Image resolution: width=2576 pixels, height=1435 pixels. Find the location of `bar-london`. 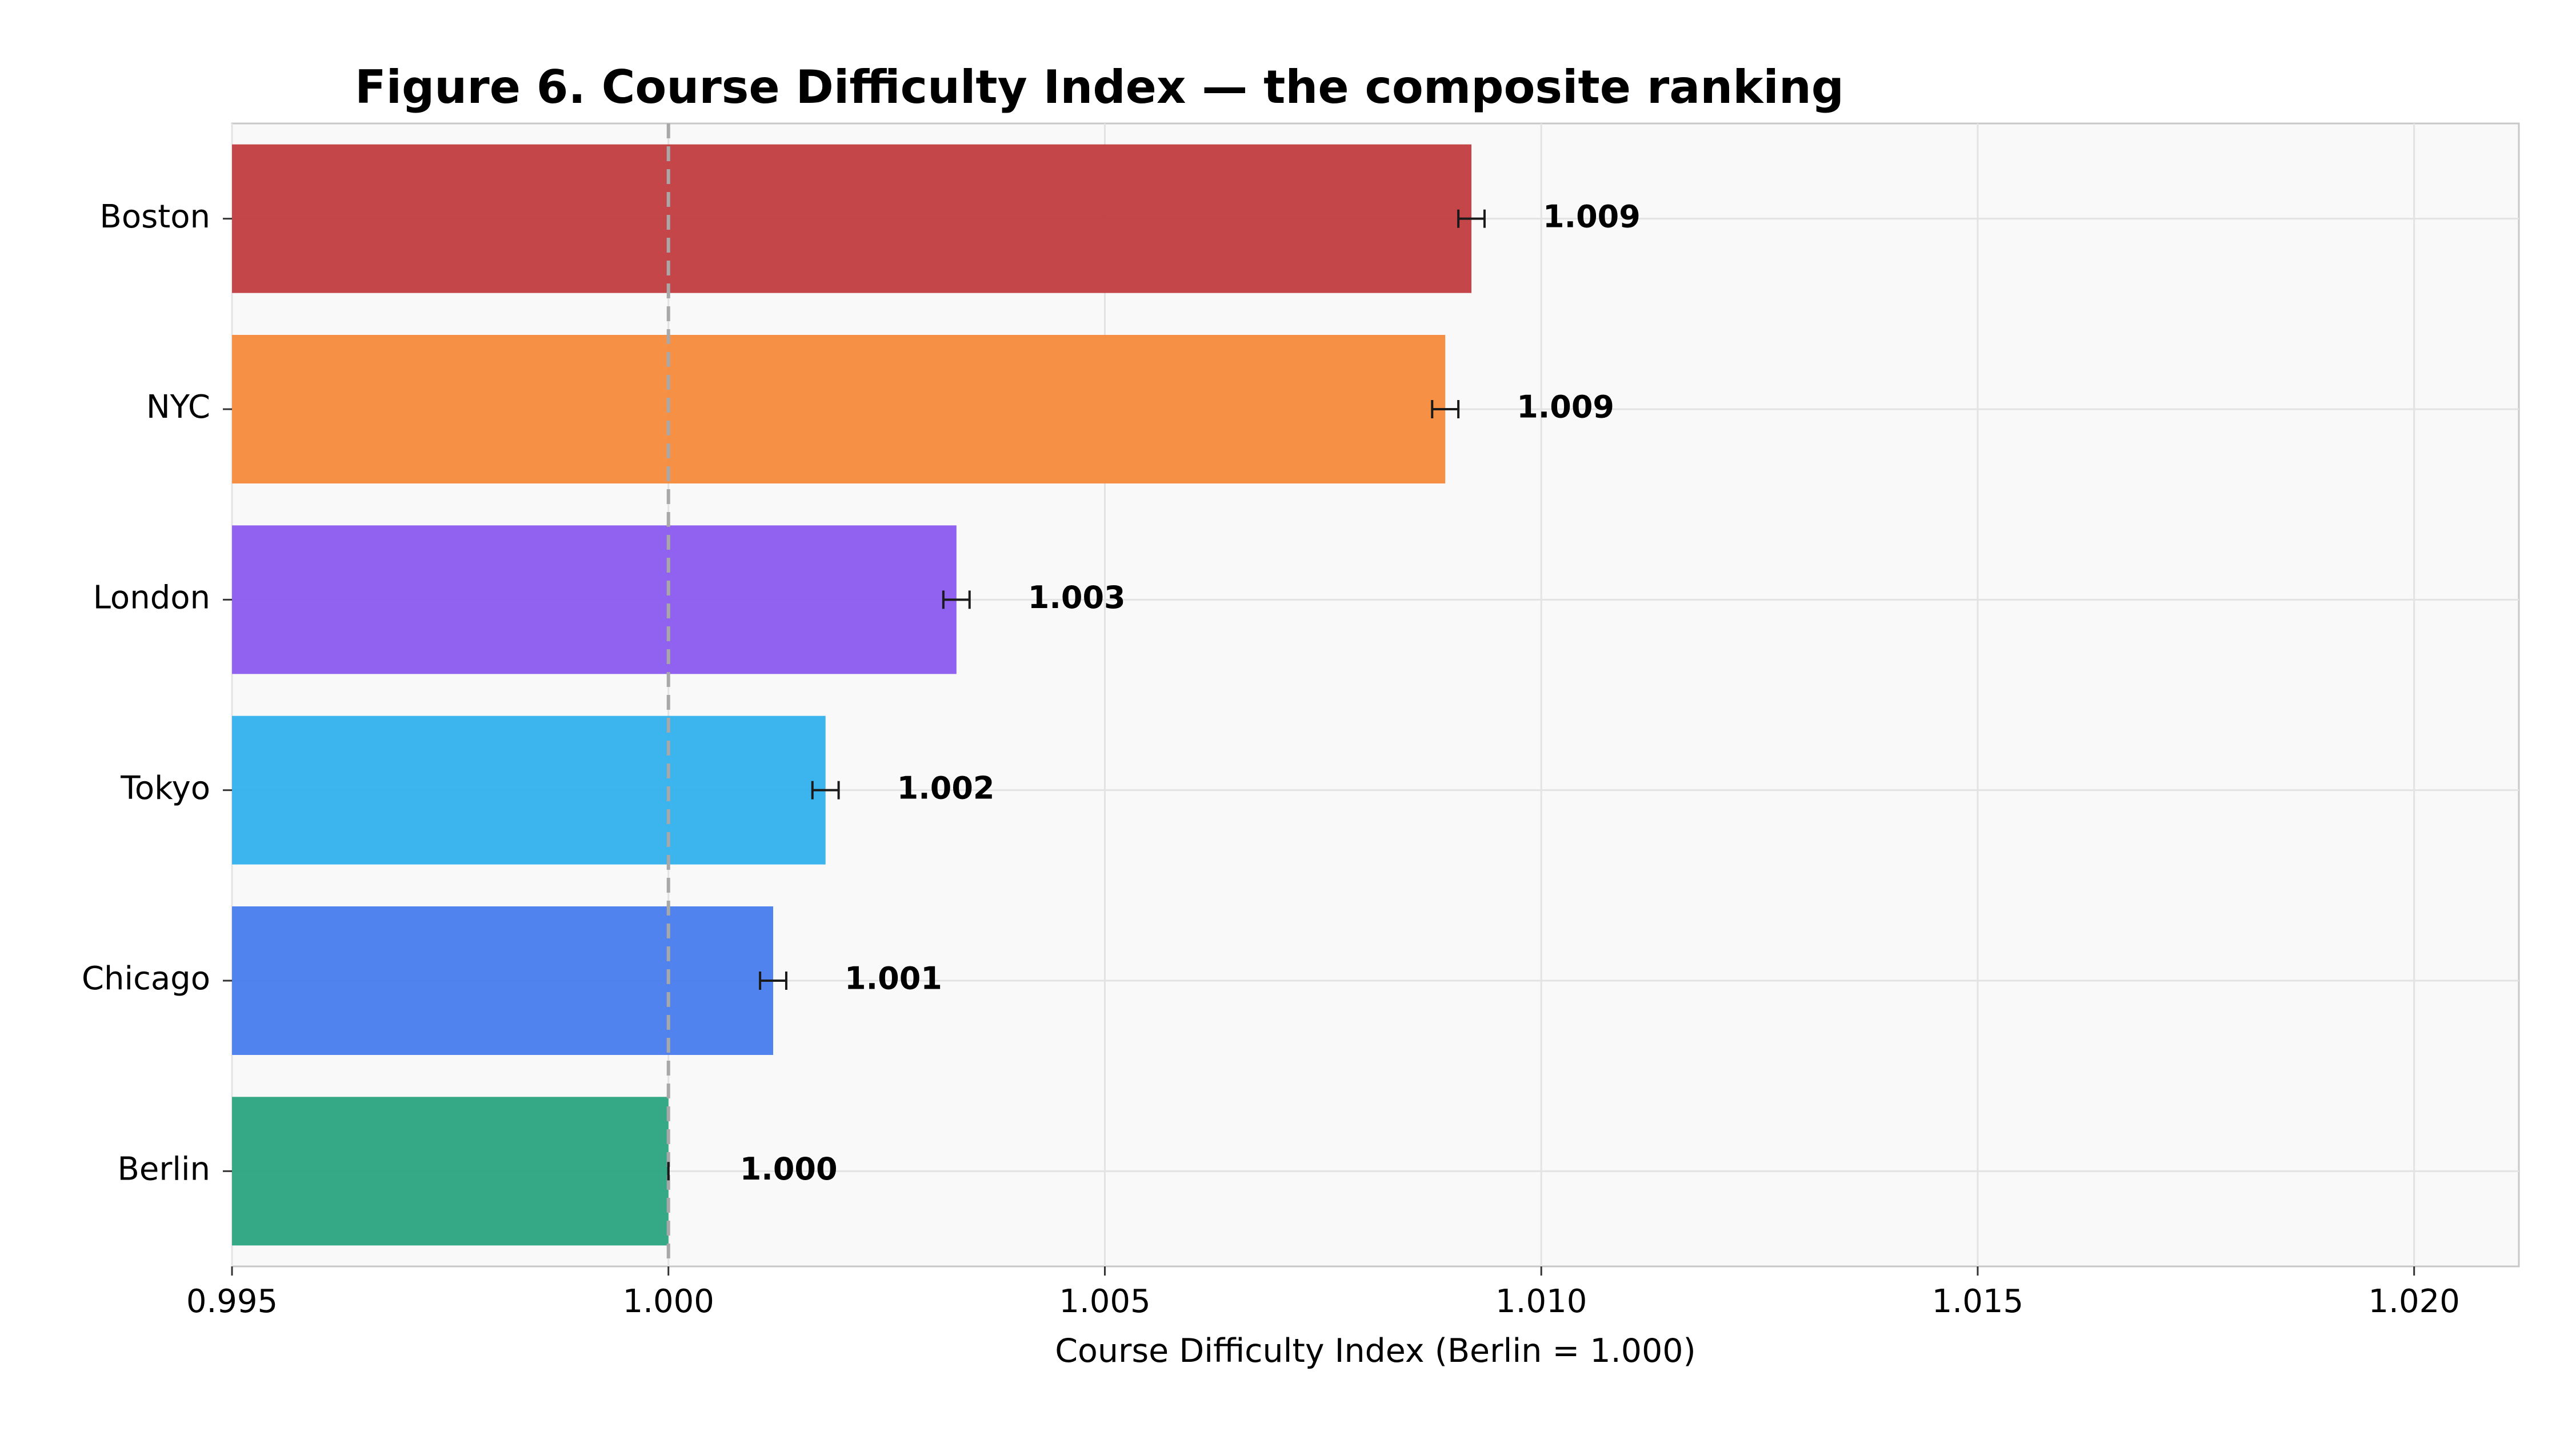

bar-london is located at coordinates (594, 599).